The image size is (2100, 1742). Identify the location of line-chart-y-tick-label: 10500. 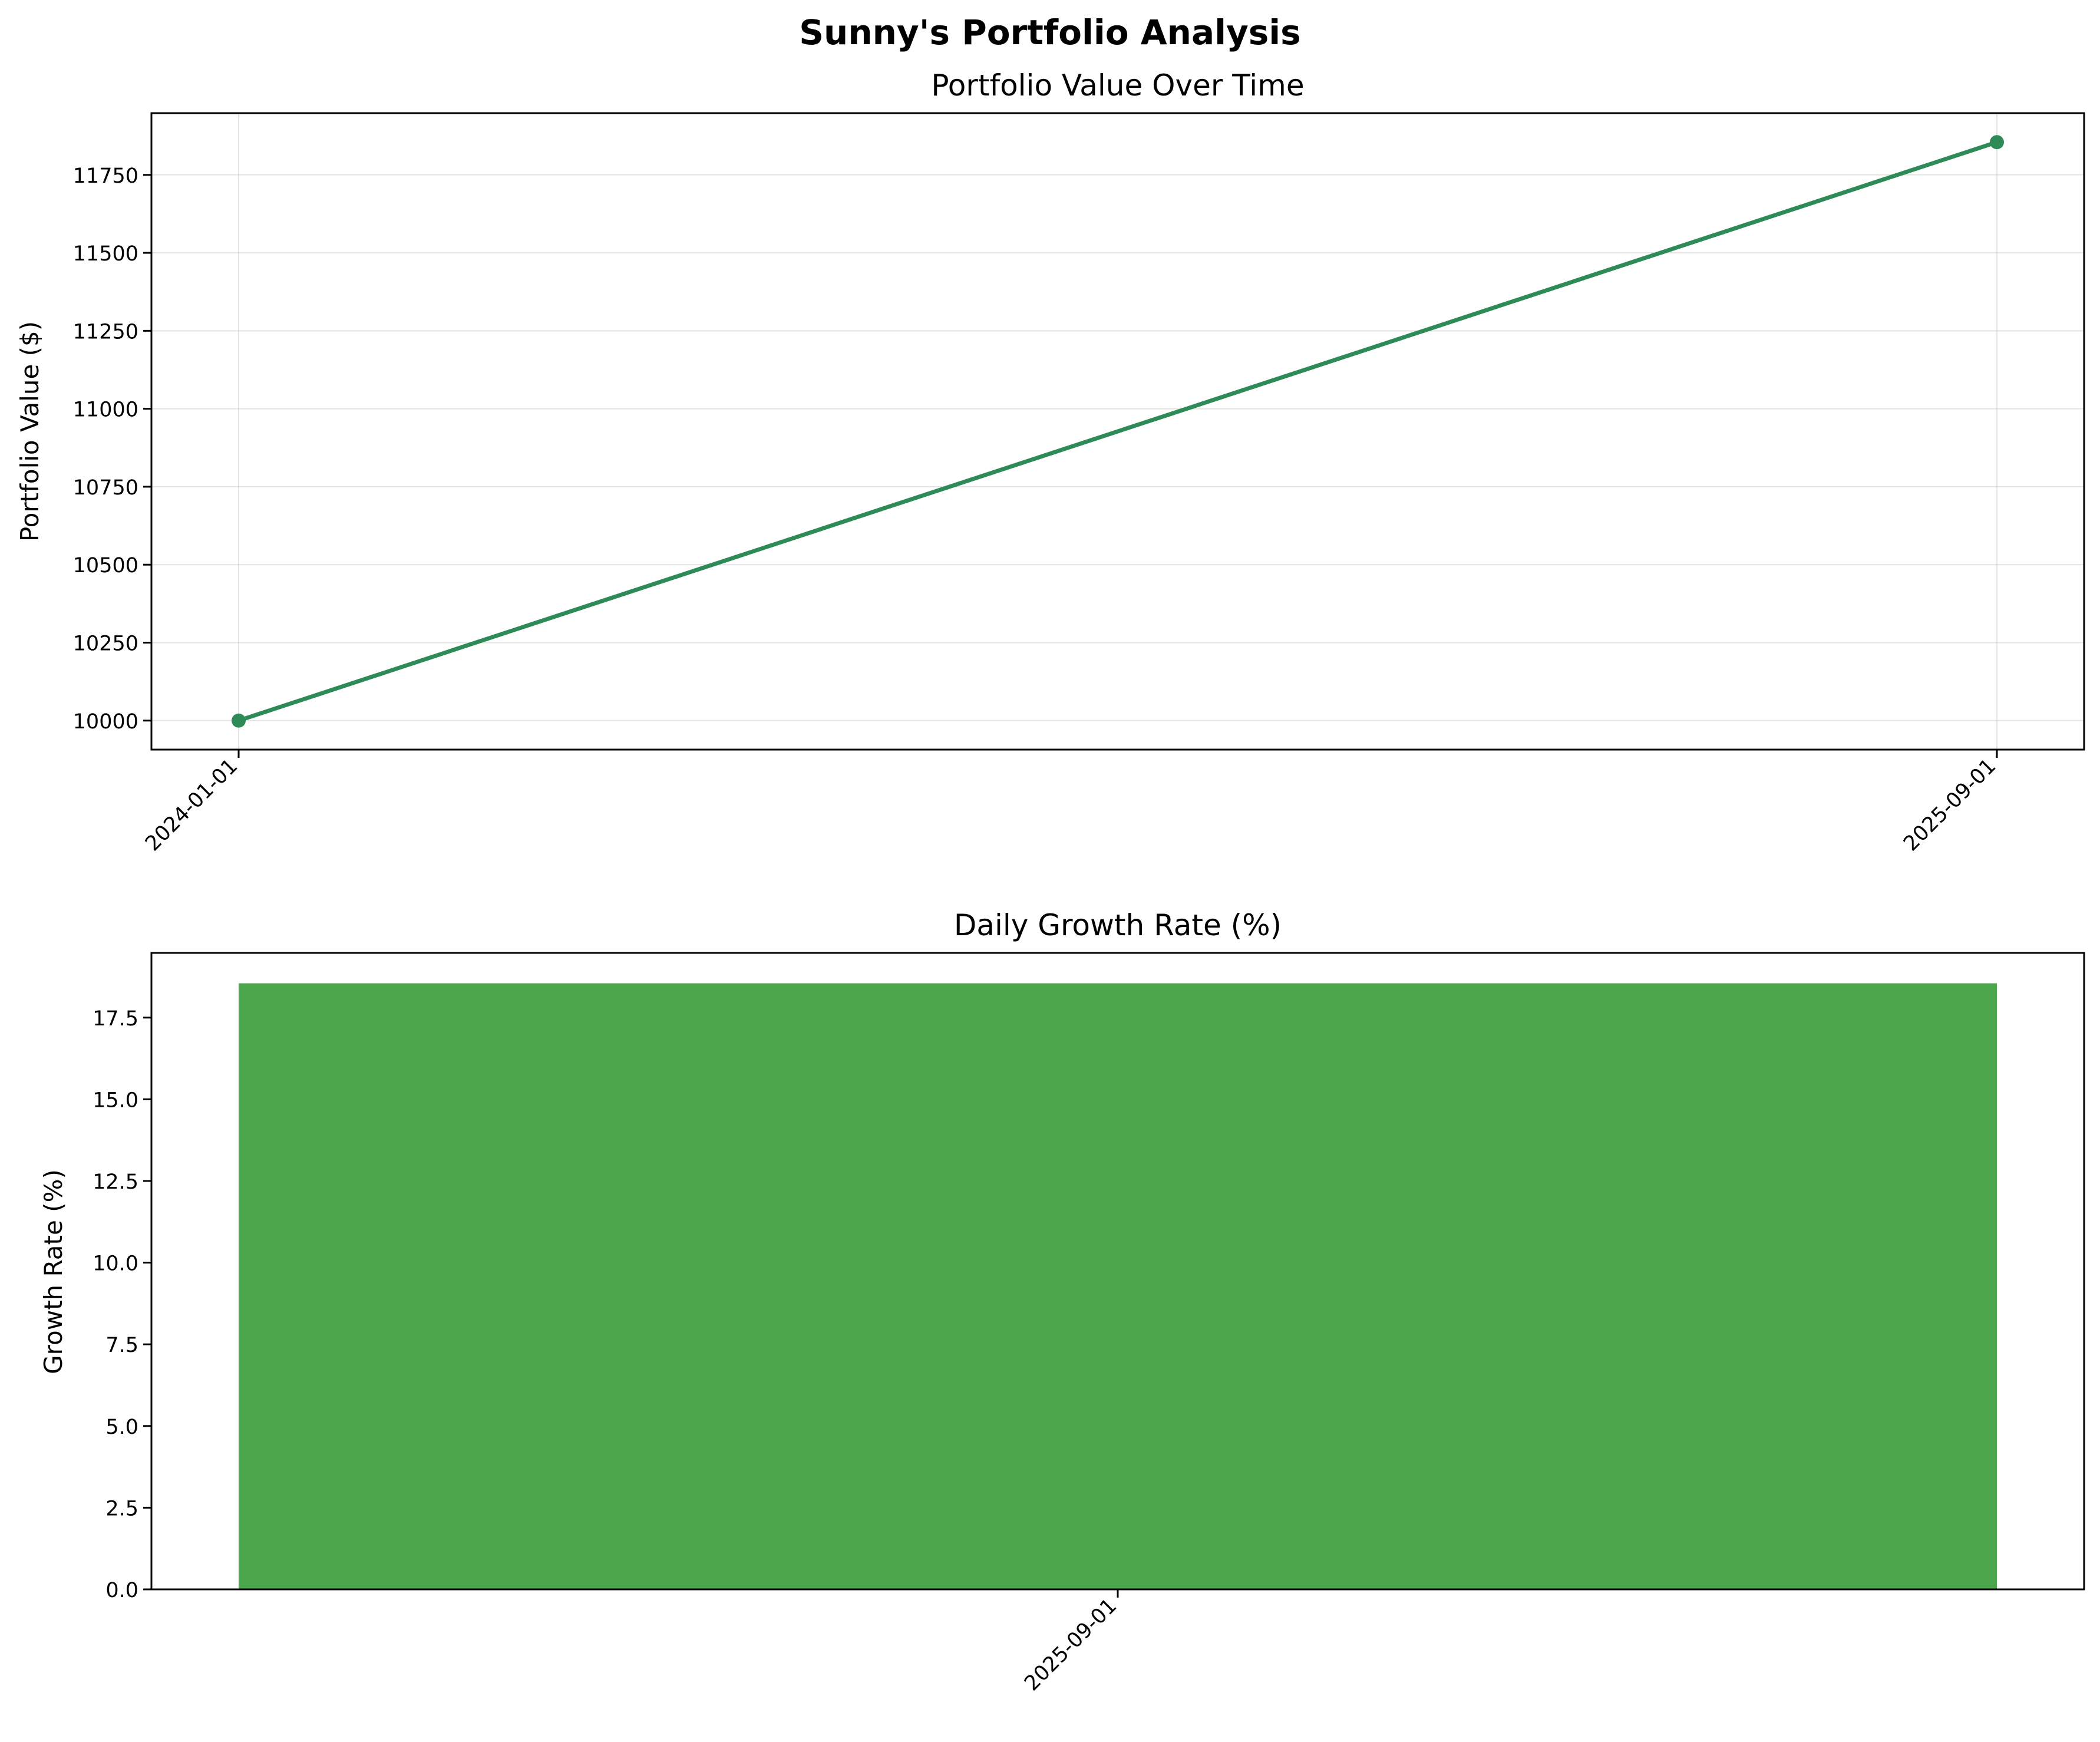
(105, 566).